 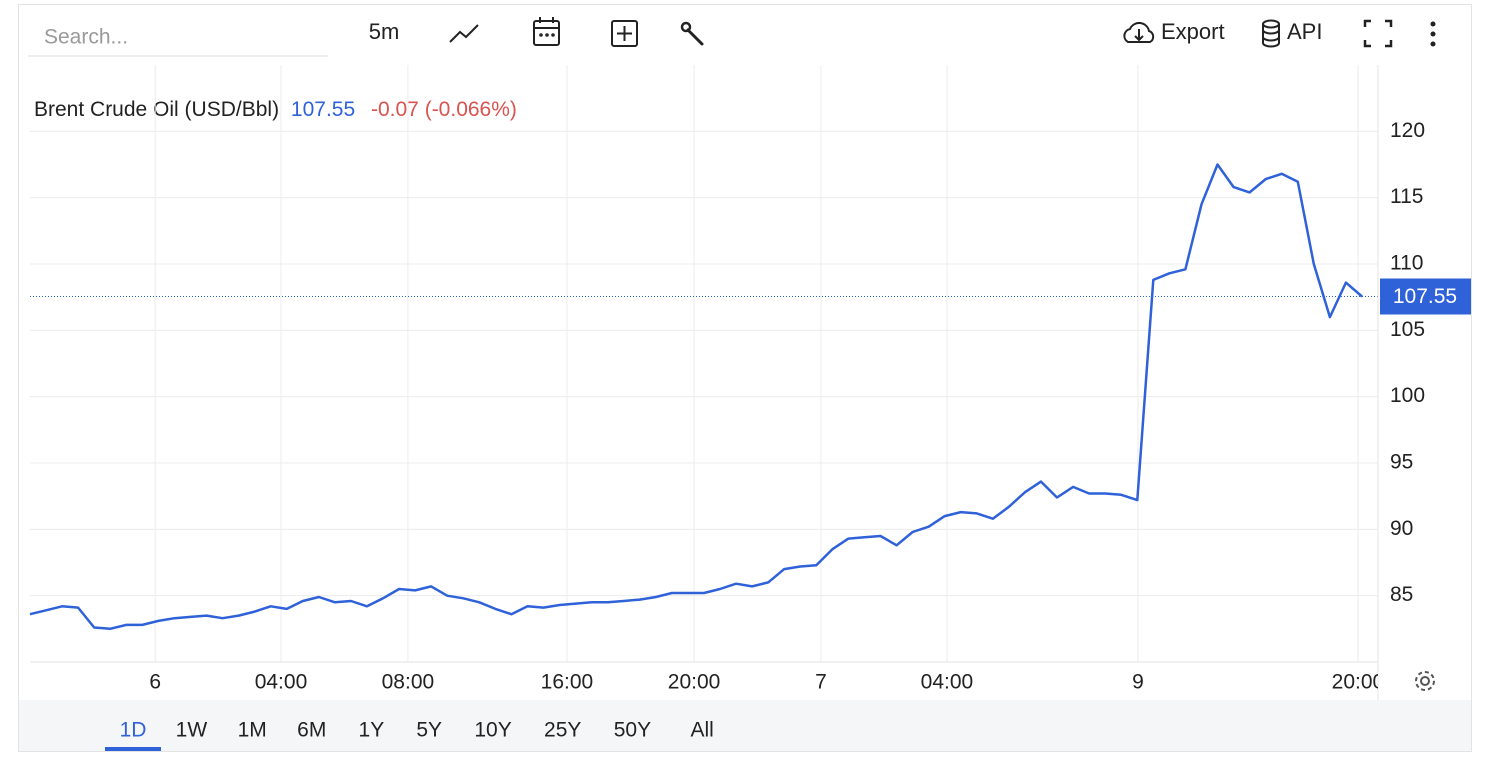 What do you see at coordinates (1378, 33) in the screenshot?
I see `fullscreen-icon` at bounding box center [1378, 33].